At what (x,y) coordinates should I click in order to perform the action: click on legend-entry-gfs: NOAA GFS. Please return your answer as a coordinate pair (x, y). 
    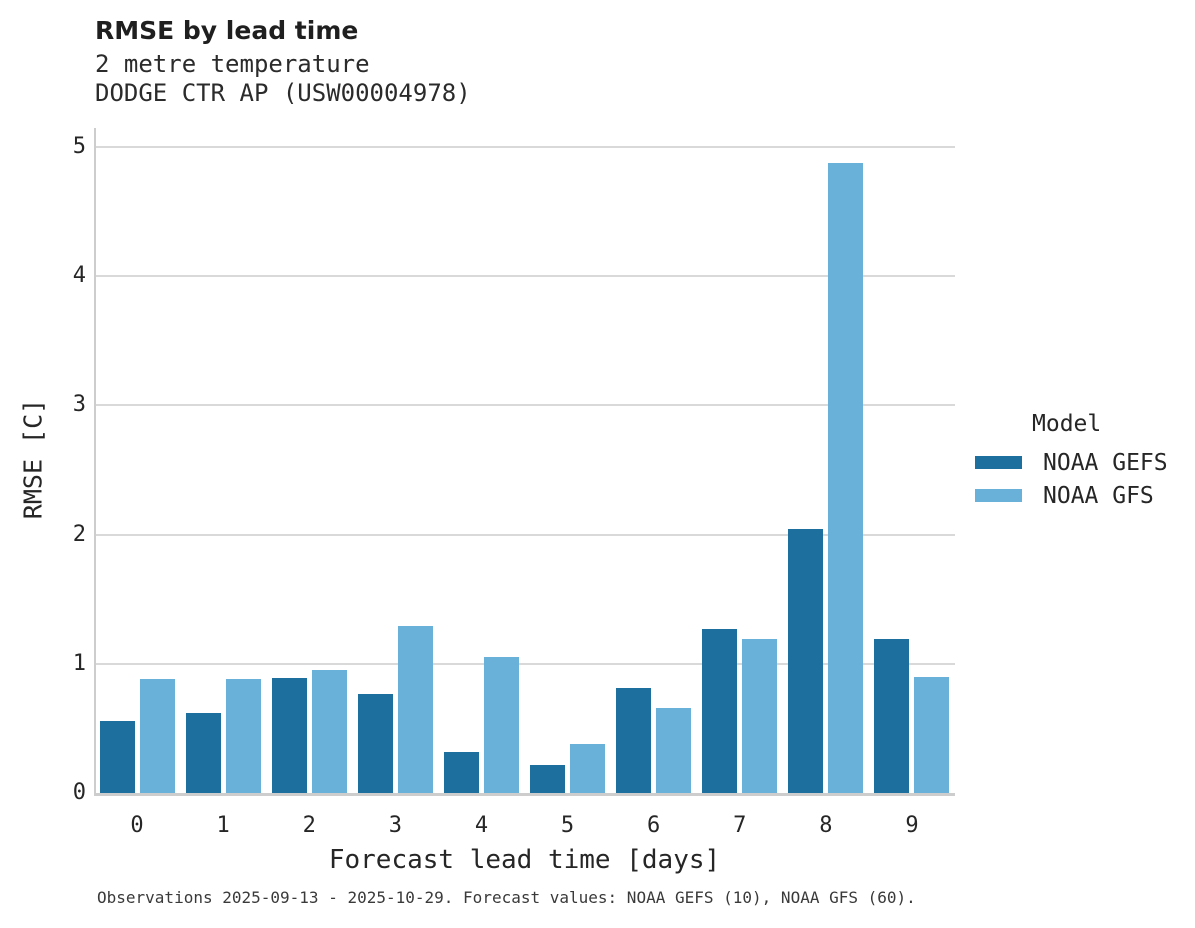
    Looking at the image, I should click on (1080, 495).